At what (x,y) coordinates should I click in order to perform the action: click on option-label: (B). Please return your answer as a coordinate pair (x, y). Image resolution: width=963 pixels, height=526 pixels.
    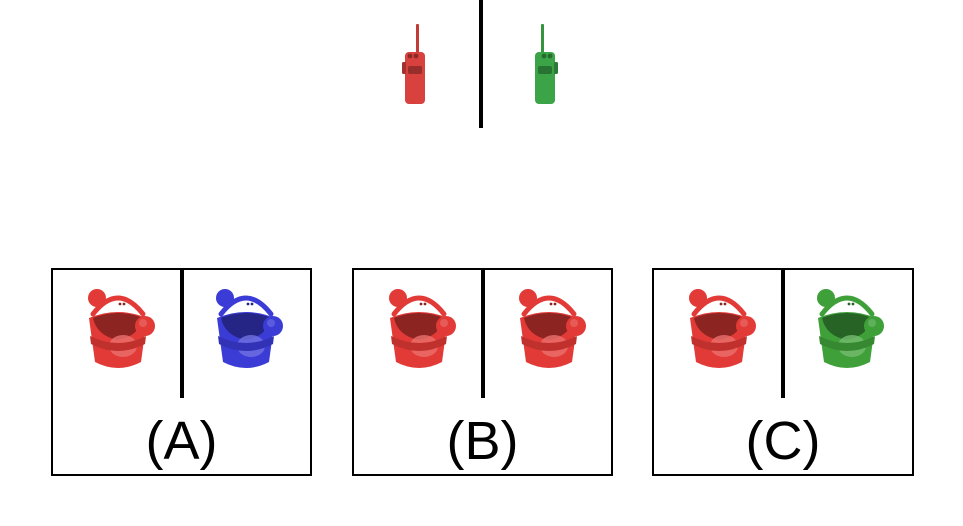
    Looking at the image, I should click on (482, 441).